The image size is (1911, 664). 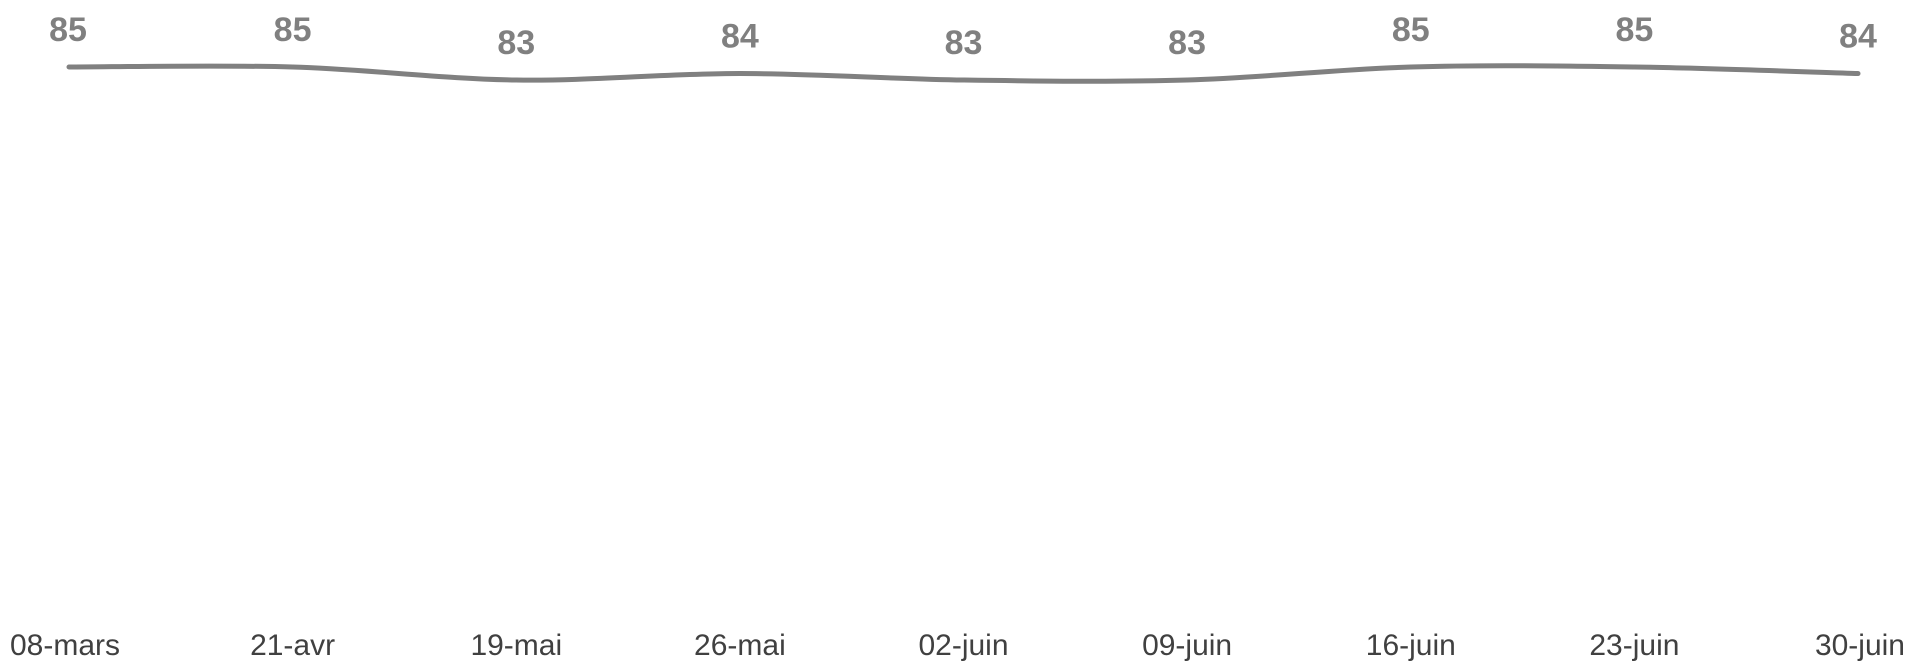 I want to click on x-tick-label: 30-juin, so click(x=1860, y=645).